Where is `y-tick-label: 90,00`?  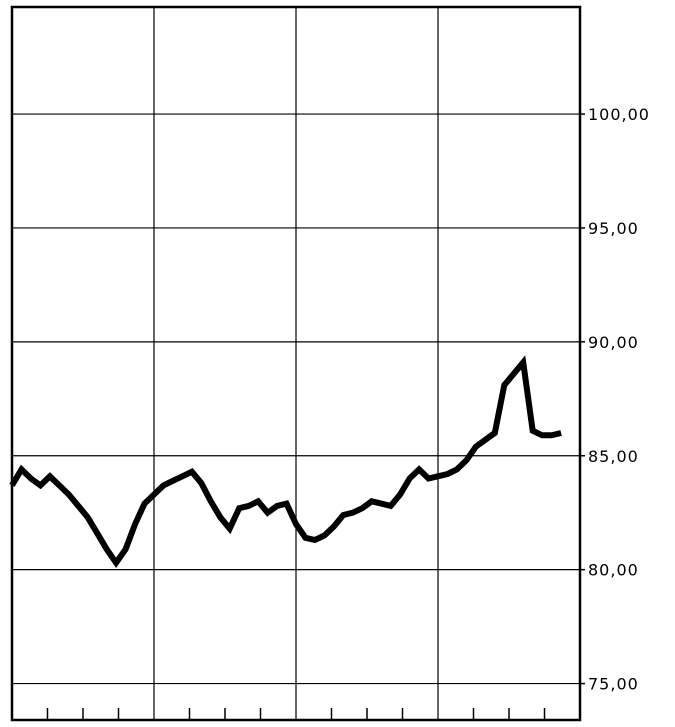
y-tick-label: 90,00 is located at coordinates (613, 342).